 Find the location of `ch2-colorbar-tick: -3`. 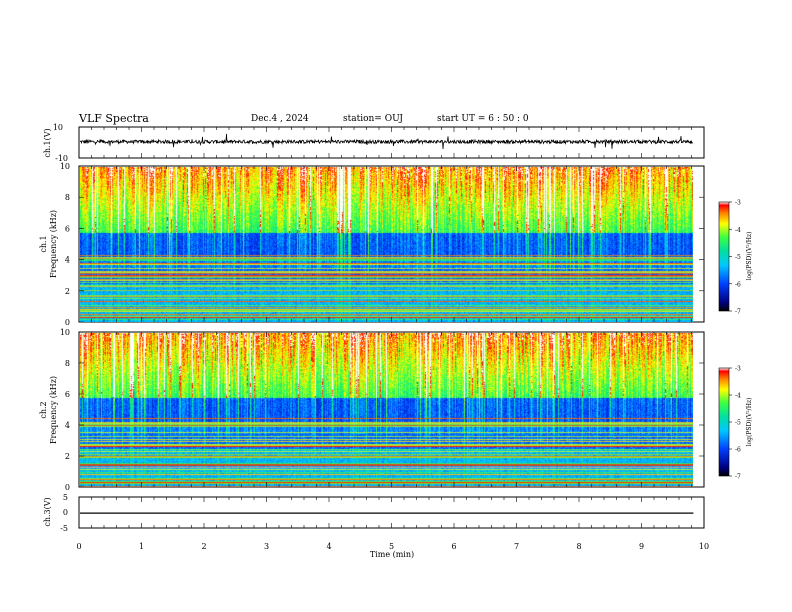

ch2-colorbar-tick: -3 is located at coordinates (738, 369).